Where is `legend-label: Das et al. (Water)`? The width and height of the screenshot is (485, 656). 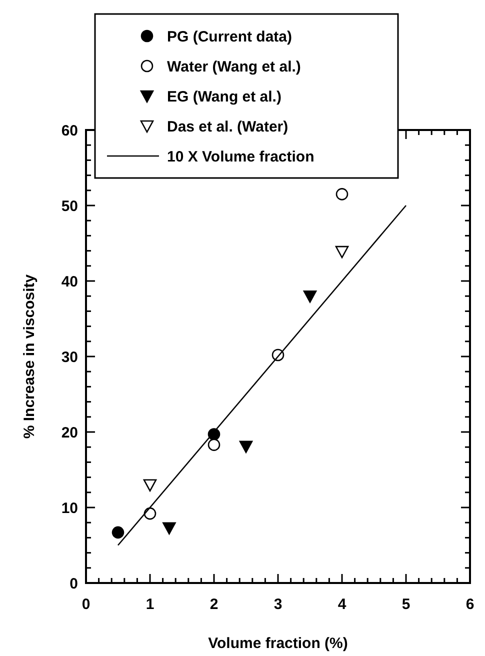
legend-label: Das et al. (Water) is located at coordinates (227, 127).